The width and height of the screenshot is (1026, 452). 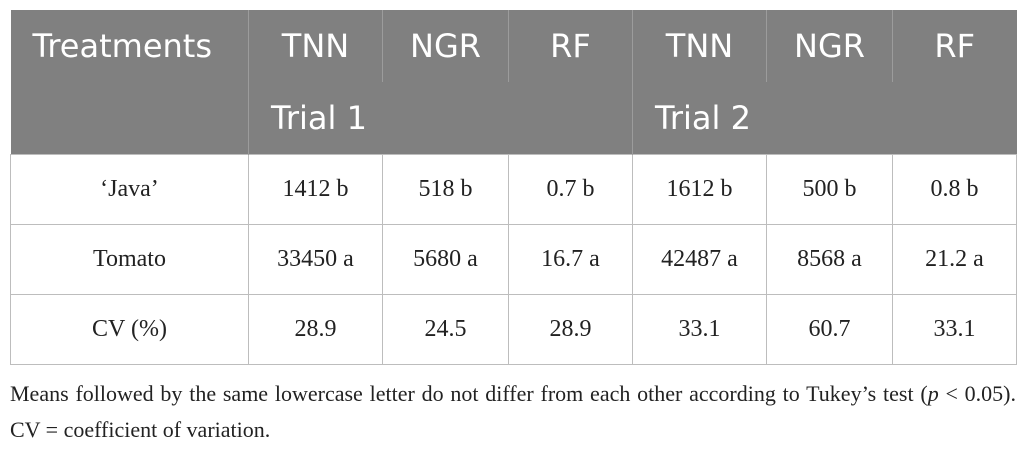 I want to click on cell: 1412 b, so click(x=315, y=189).